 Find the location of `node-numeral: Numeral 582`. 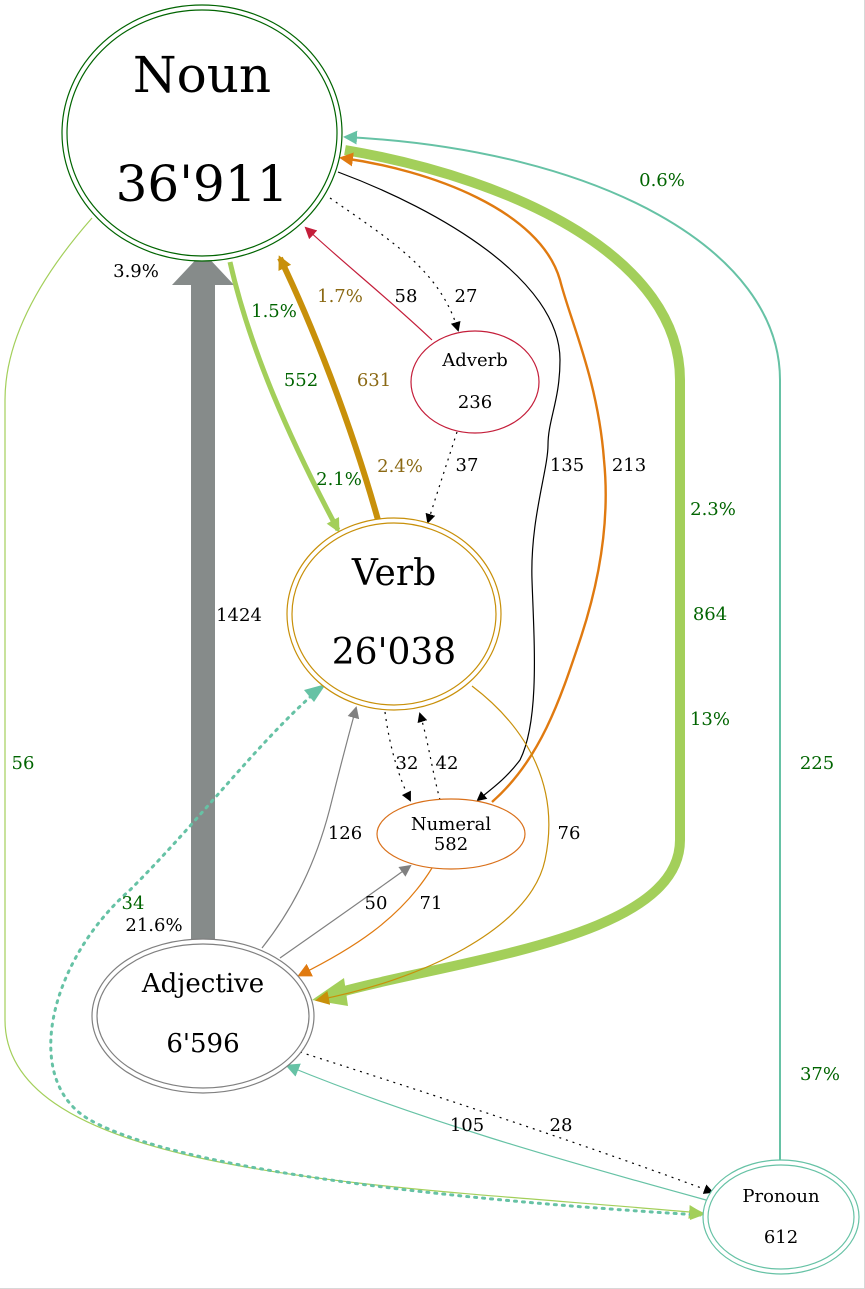

node-numeral: Numeral 582 is located at coordinates (451, 834).